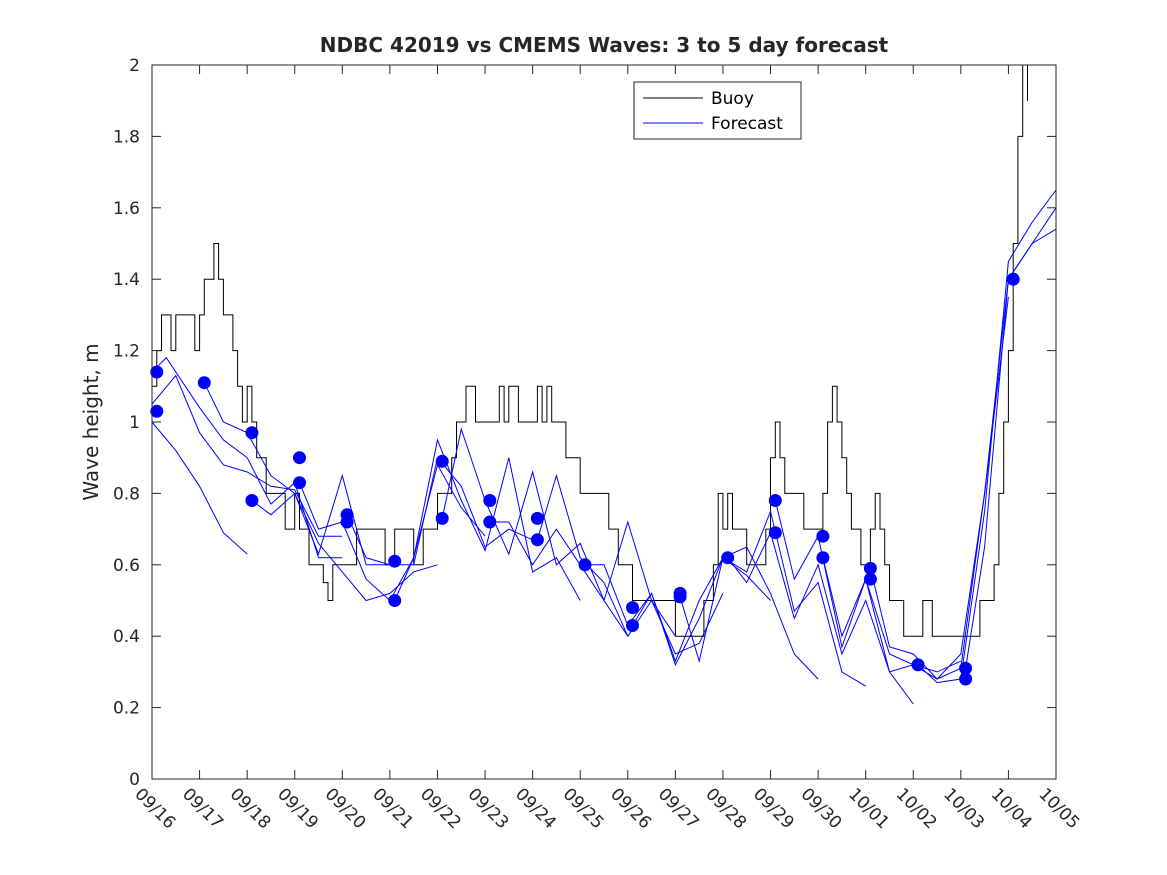  I want to click on x-tick-label: 09/27, so click(678, 808).